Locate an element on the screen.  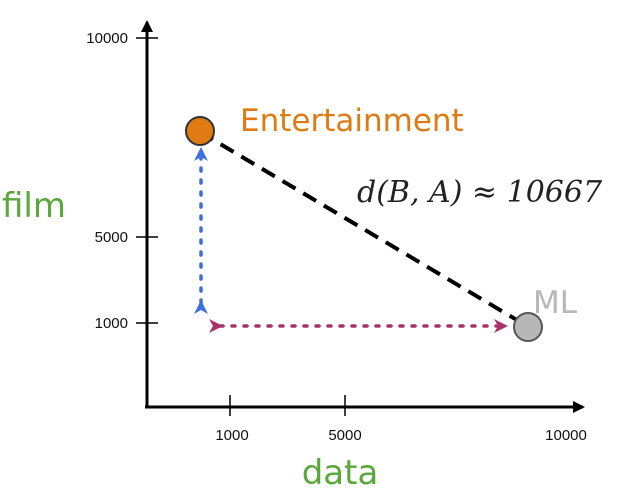
x-axis-title: data is located at coordinates (340, 473).